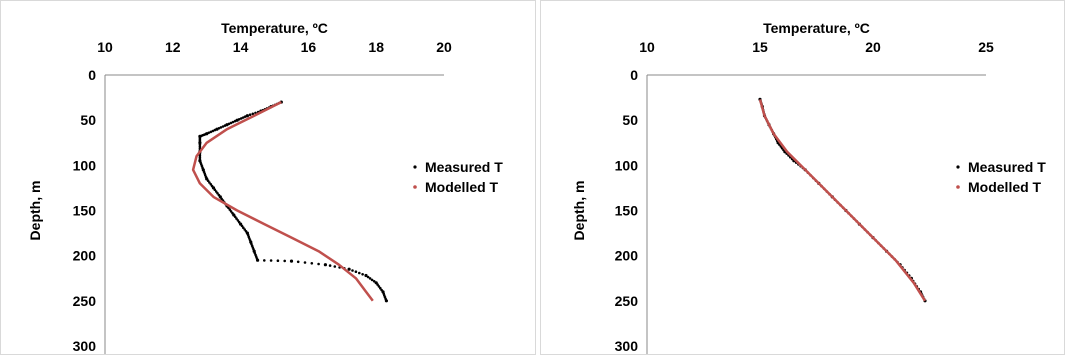 The image size is (1065, 360). What do you see at coordinates (85, 165) in the screenshot?
I see `y-tick-label: 100` at bounding box center [85, 165].